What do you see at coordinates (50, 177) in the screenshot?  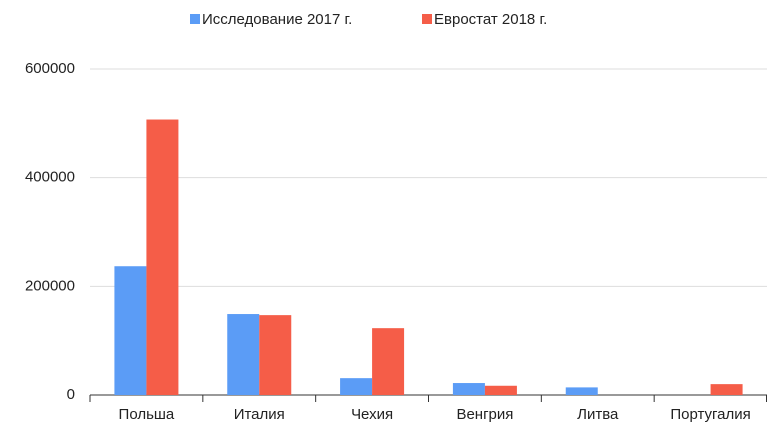 I see `y-tick-label: 400000` at bounding box center [50, 177].